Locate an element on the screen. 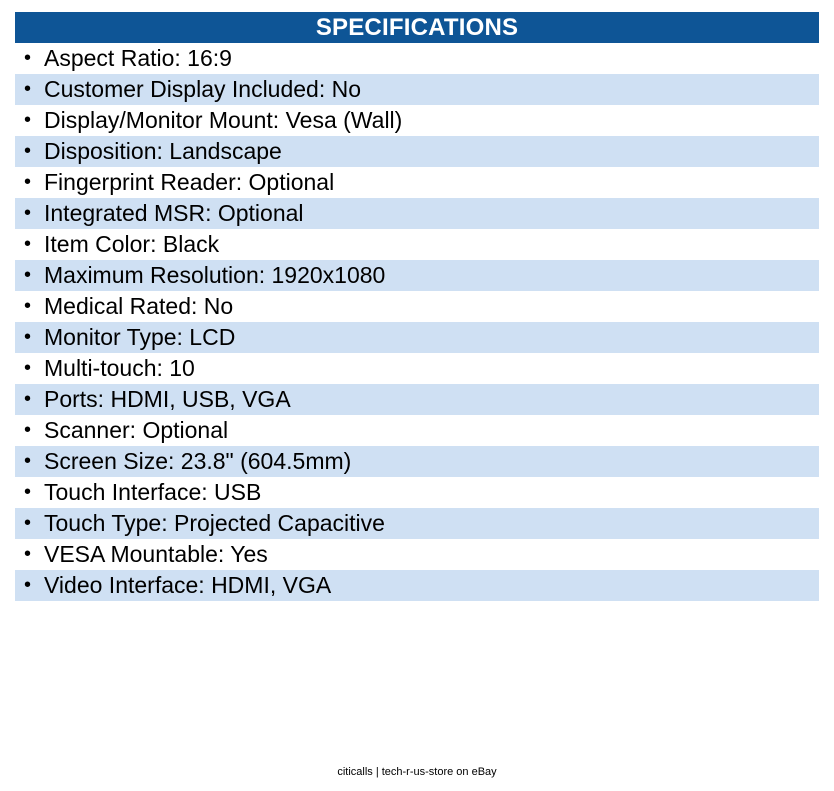  footer-credit: citicalls | tech-r-us-store on eBay is located at coordinates (417, 772).